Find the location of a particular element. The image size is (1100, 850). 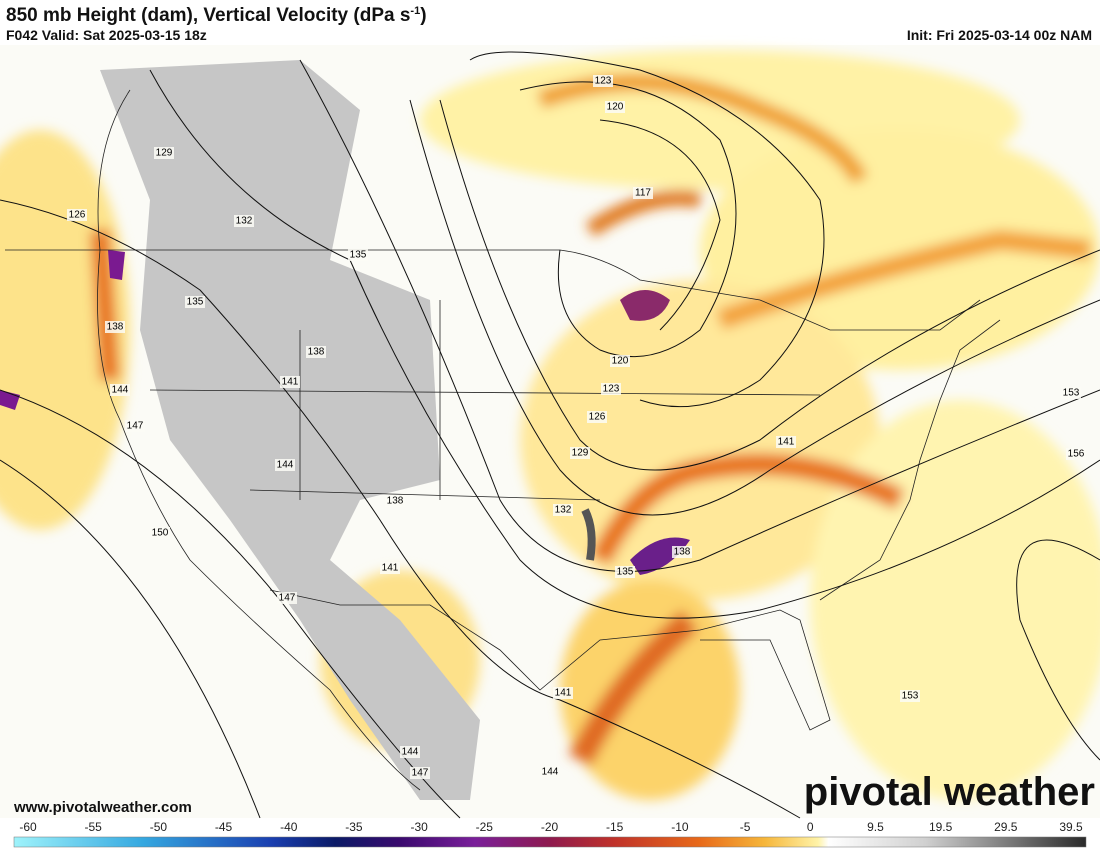

colorbar-scale is located at coordinates (550, 842).